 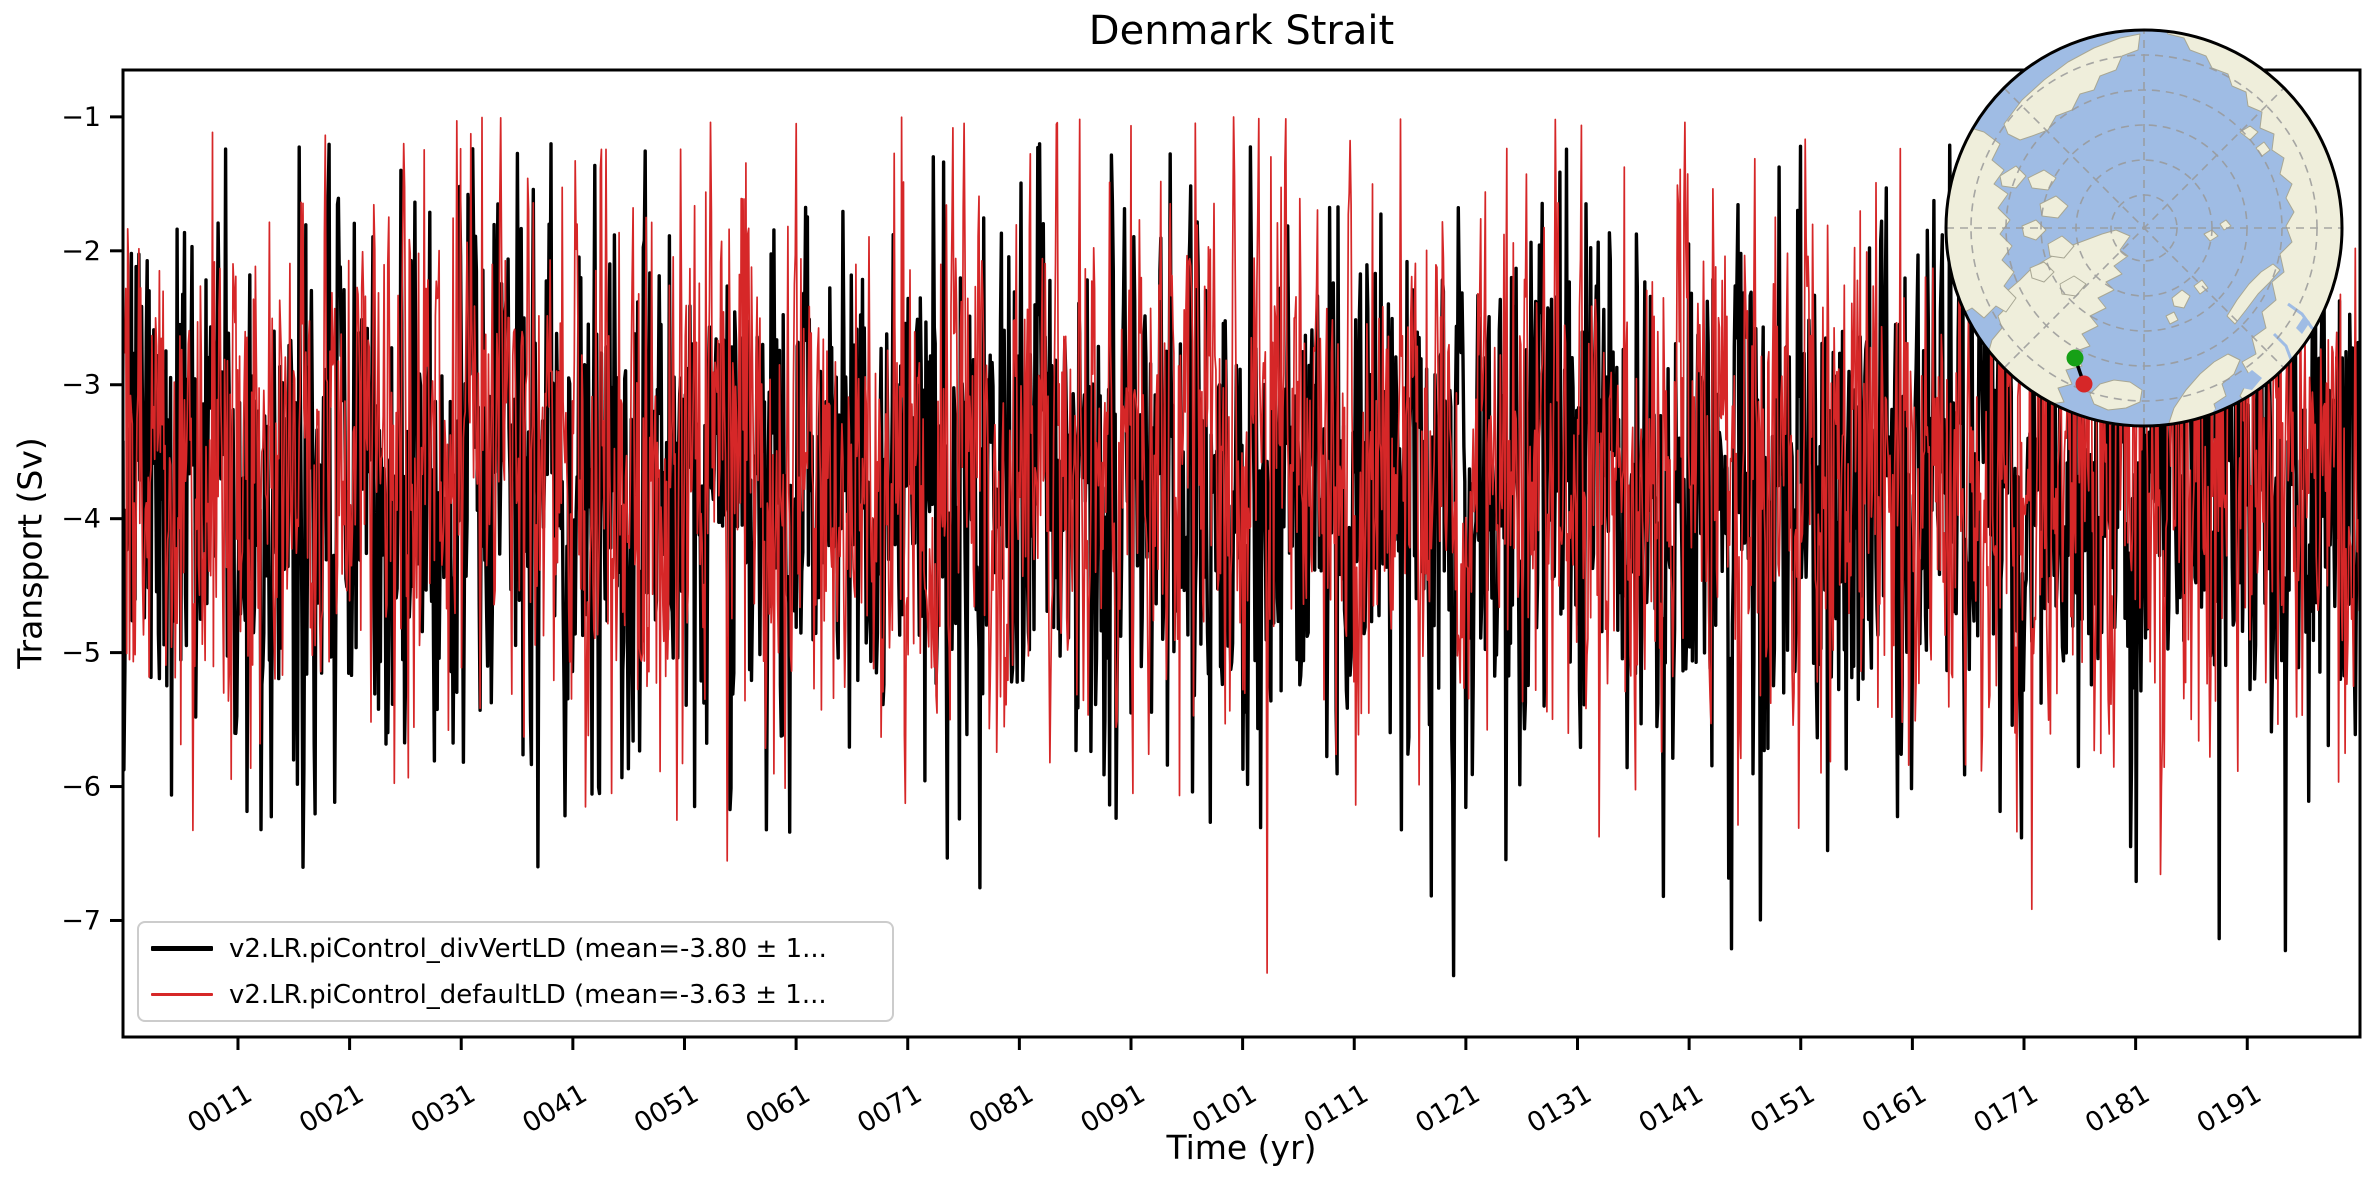 I want to click on y-tick-label: −4, so click(x=81, y=519).